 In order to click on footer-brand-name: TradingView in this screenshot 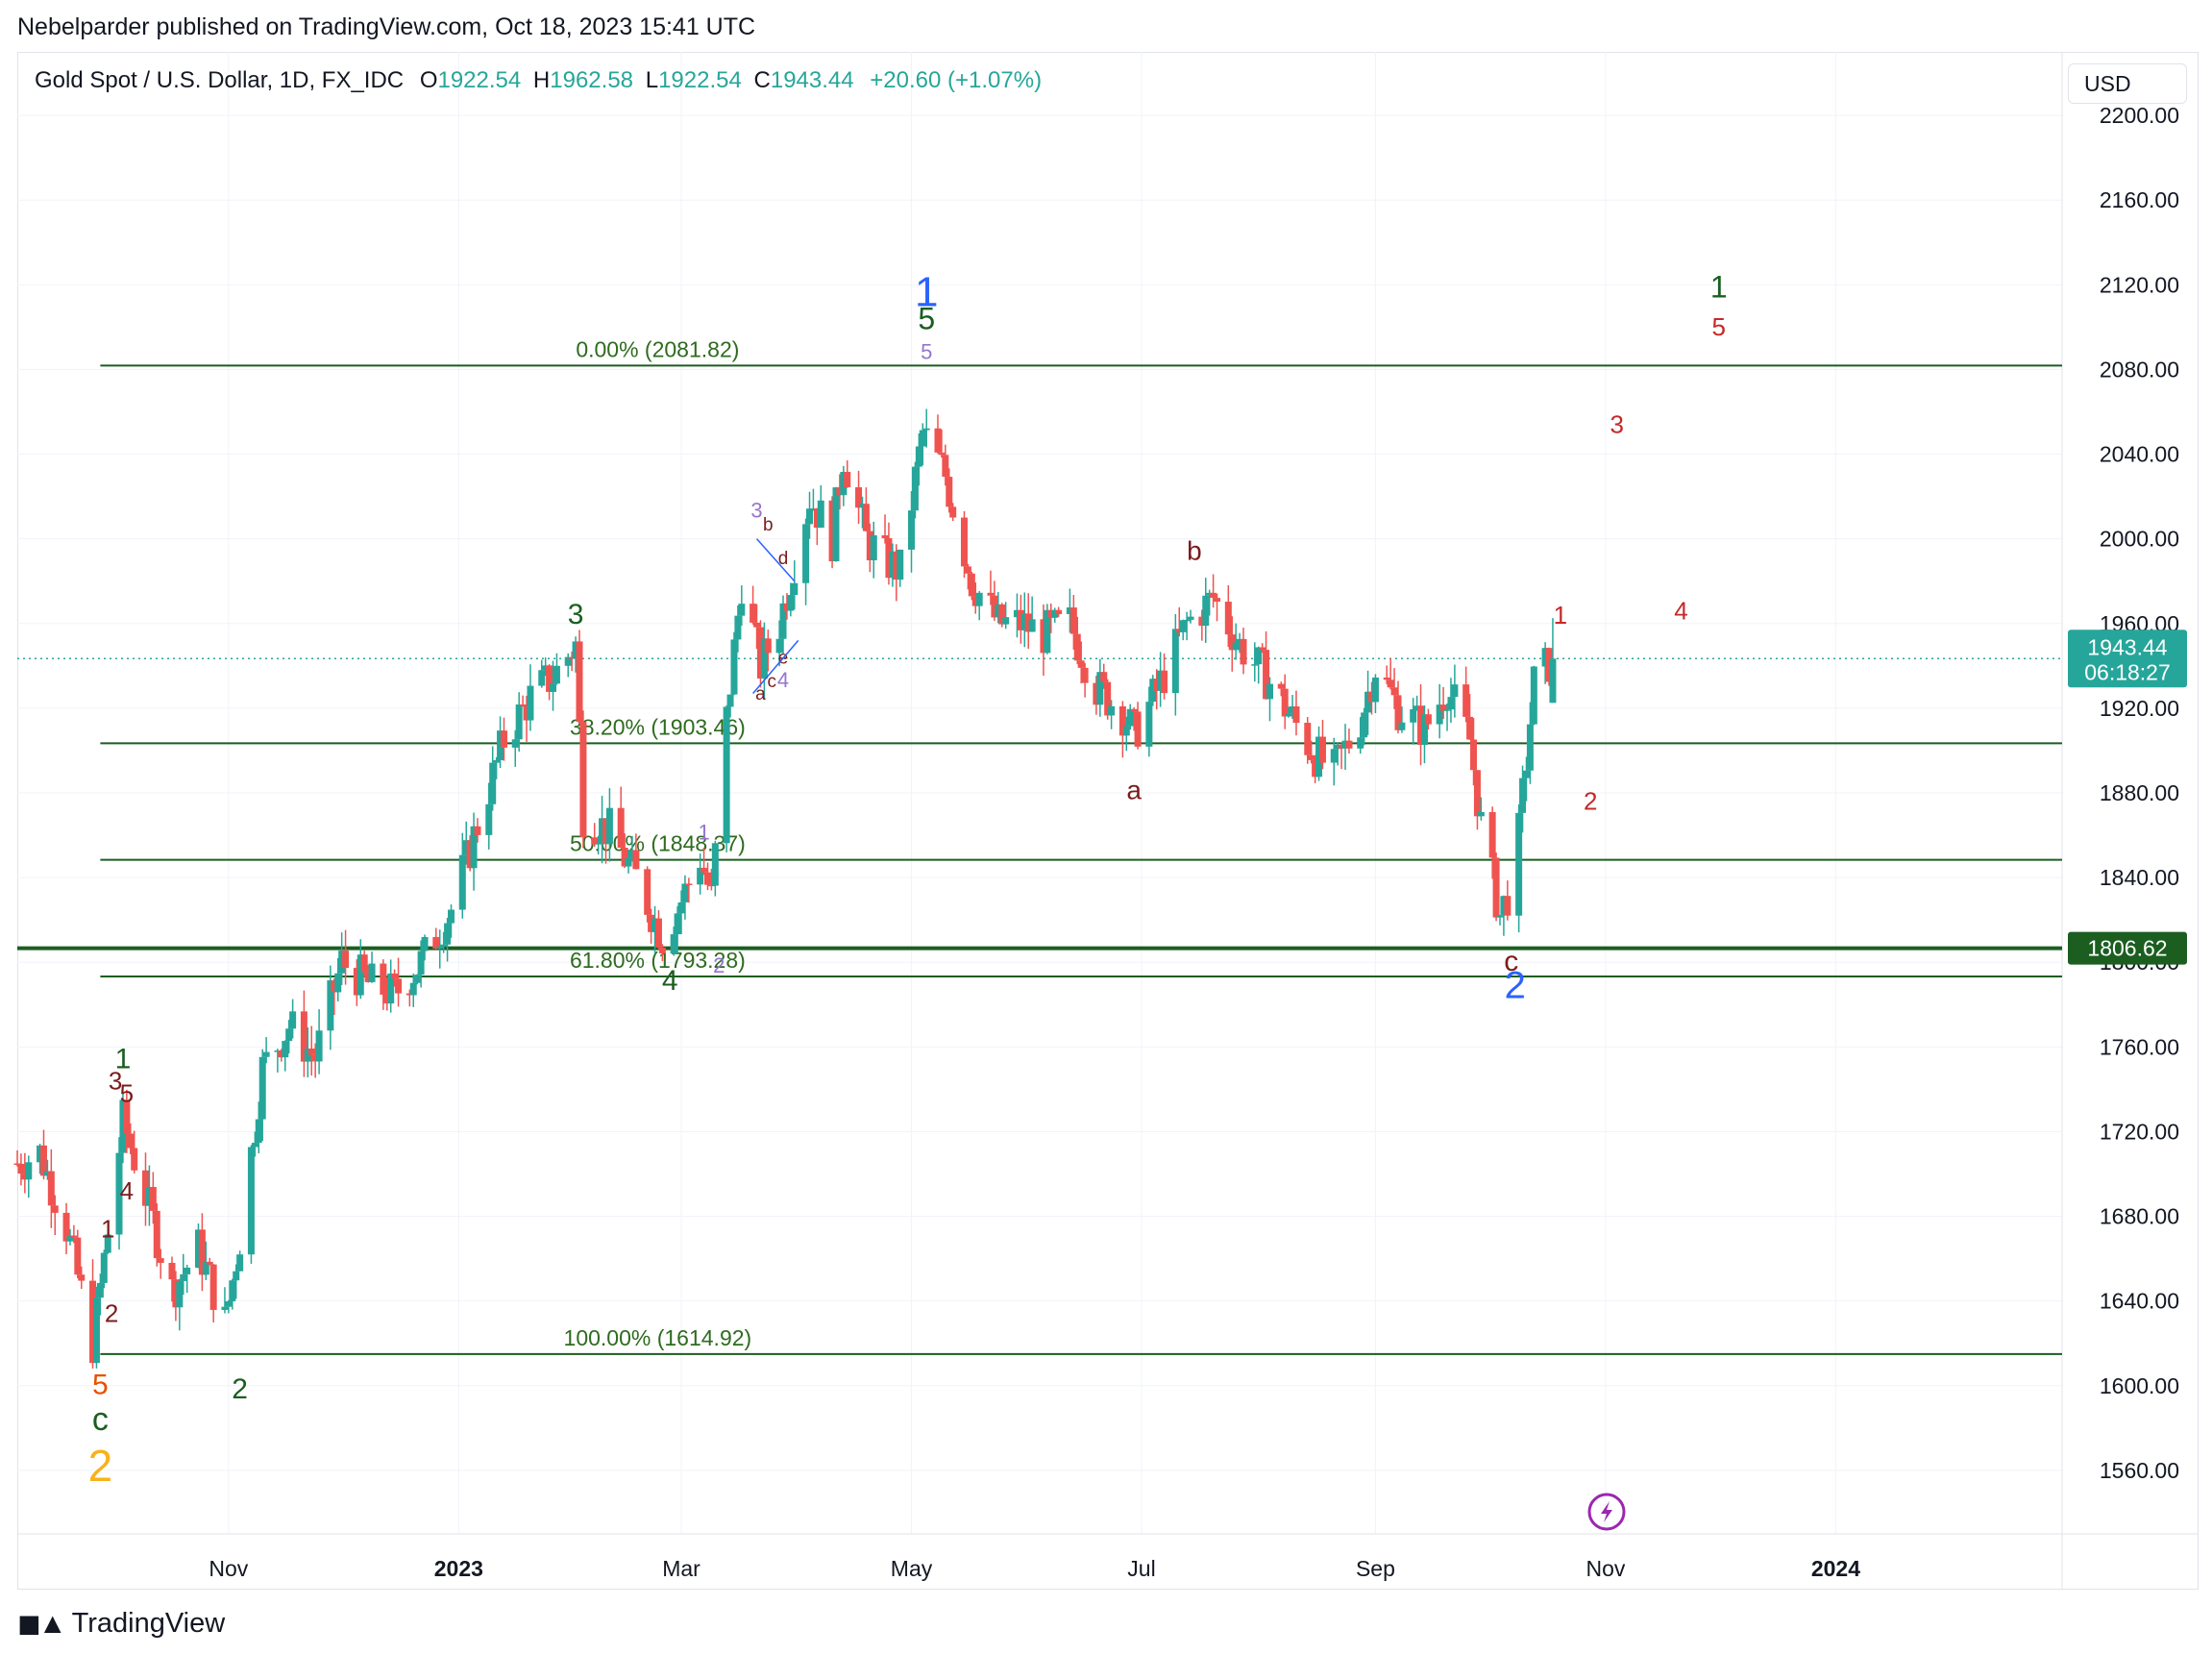, I will do `click(149, 1624)`.